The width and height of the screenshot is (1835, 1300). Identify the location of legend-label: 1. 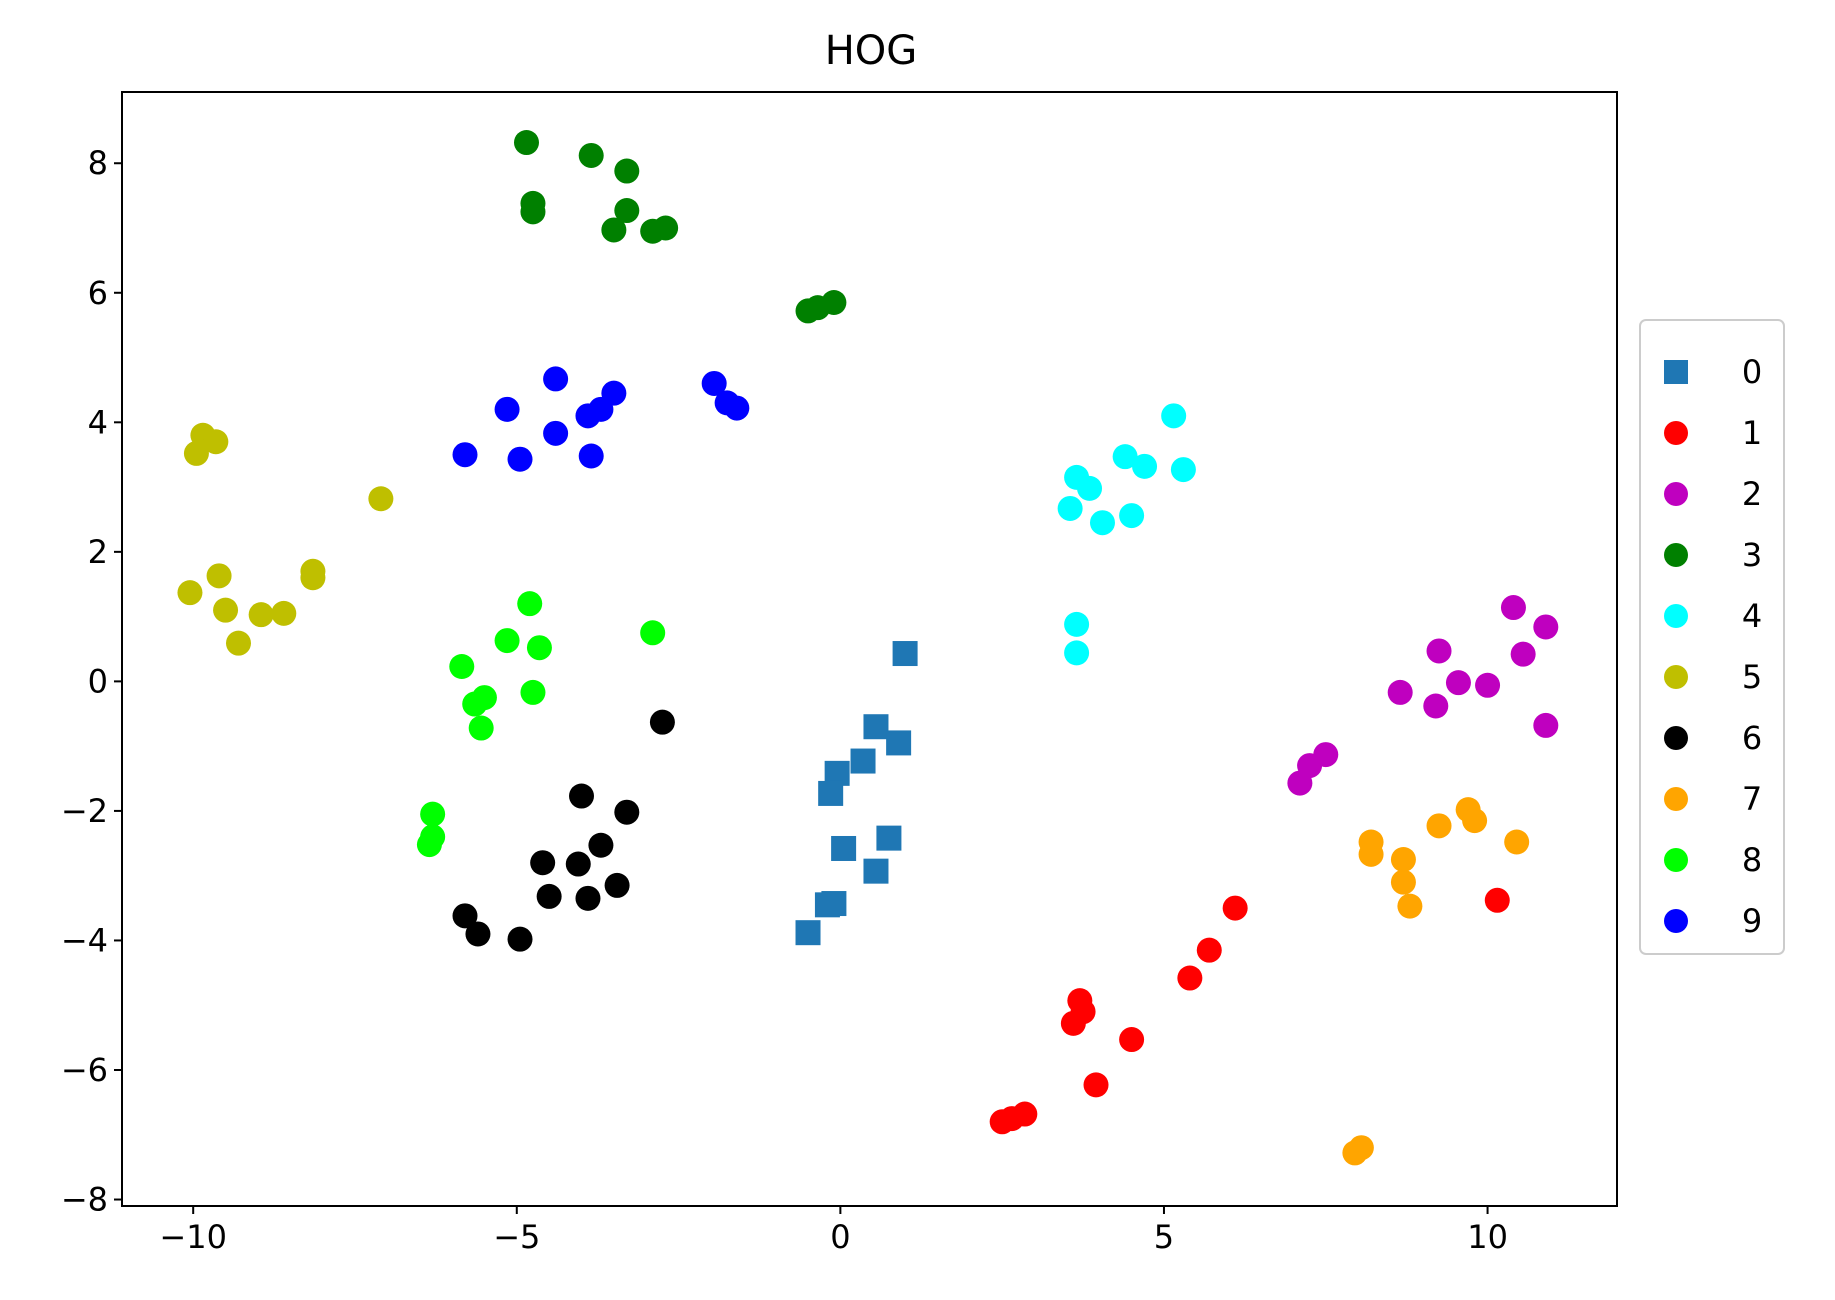
(1752, 433).